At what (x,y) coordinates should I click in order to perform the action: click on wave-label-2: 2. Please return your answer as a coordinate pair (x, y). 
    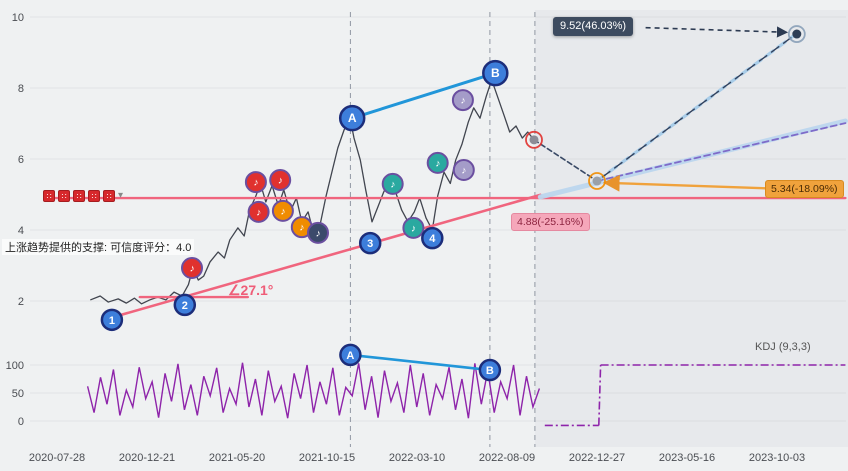
    Looking at the image, I should click on (185, 305).